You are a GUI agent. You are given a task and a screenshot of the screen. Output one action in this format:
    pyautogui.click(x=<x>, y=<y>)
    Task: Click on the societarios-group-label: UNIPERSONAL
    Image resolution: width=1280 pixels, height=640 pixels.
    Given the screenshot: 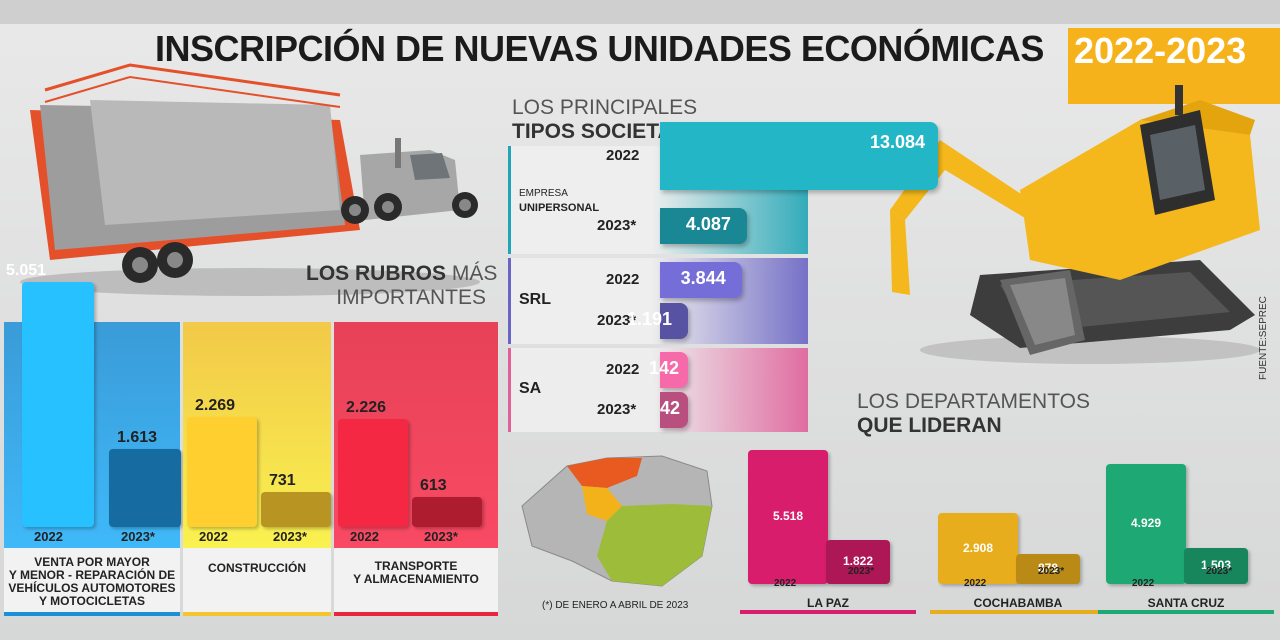 What is the action you would take?
    pyautogui.click(x=559, y=208)
    